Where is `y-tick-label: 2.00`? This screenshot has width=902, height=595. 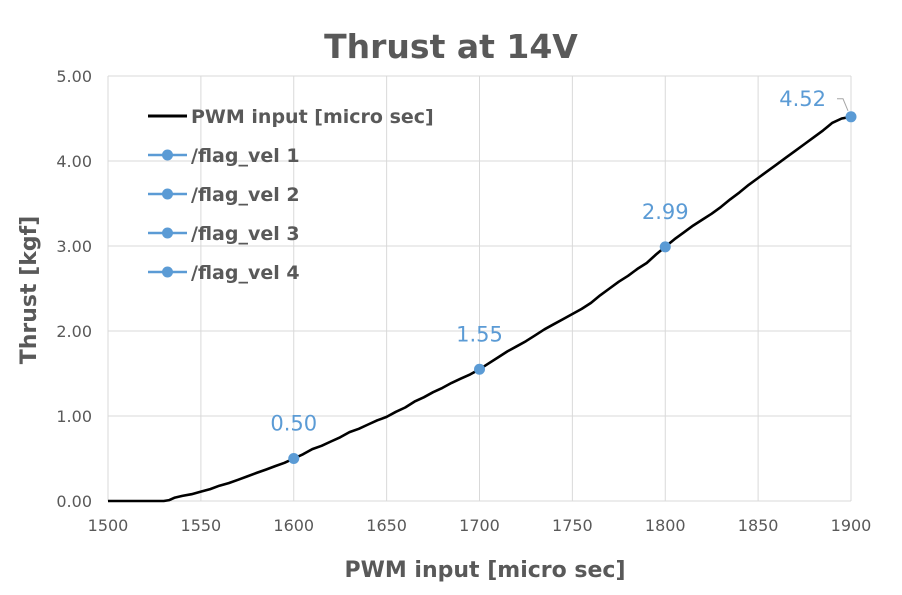 y-tick-label: 2.00 is located at coordinates (74, 331).